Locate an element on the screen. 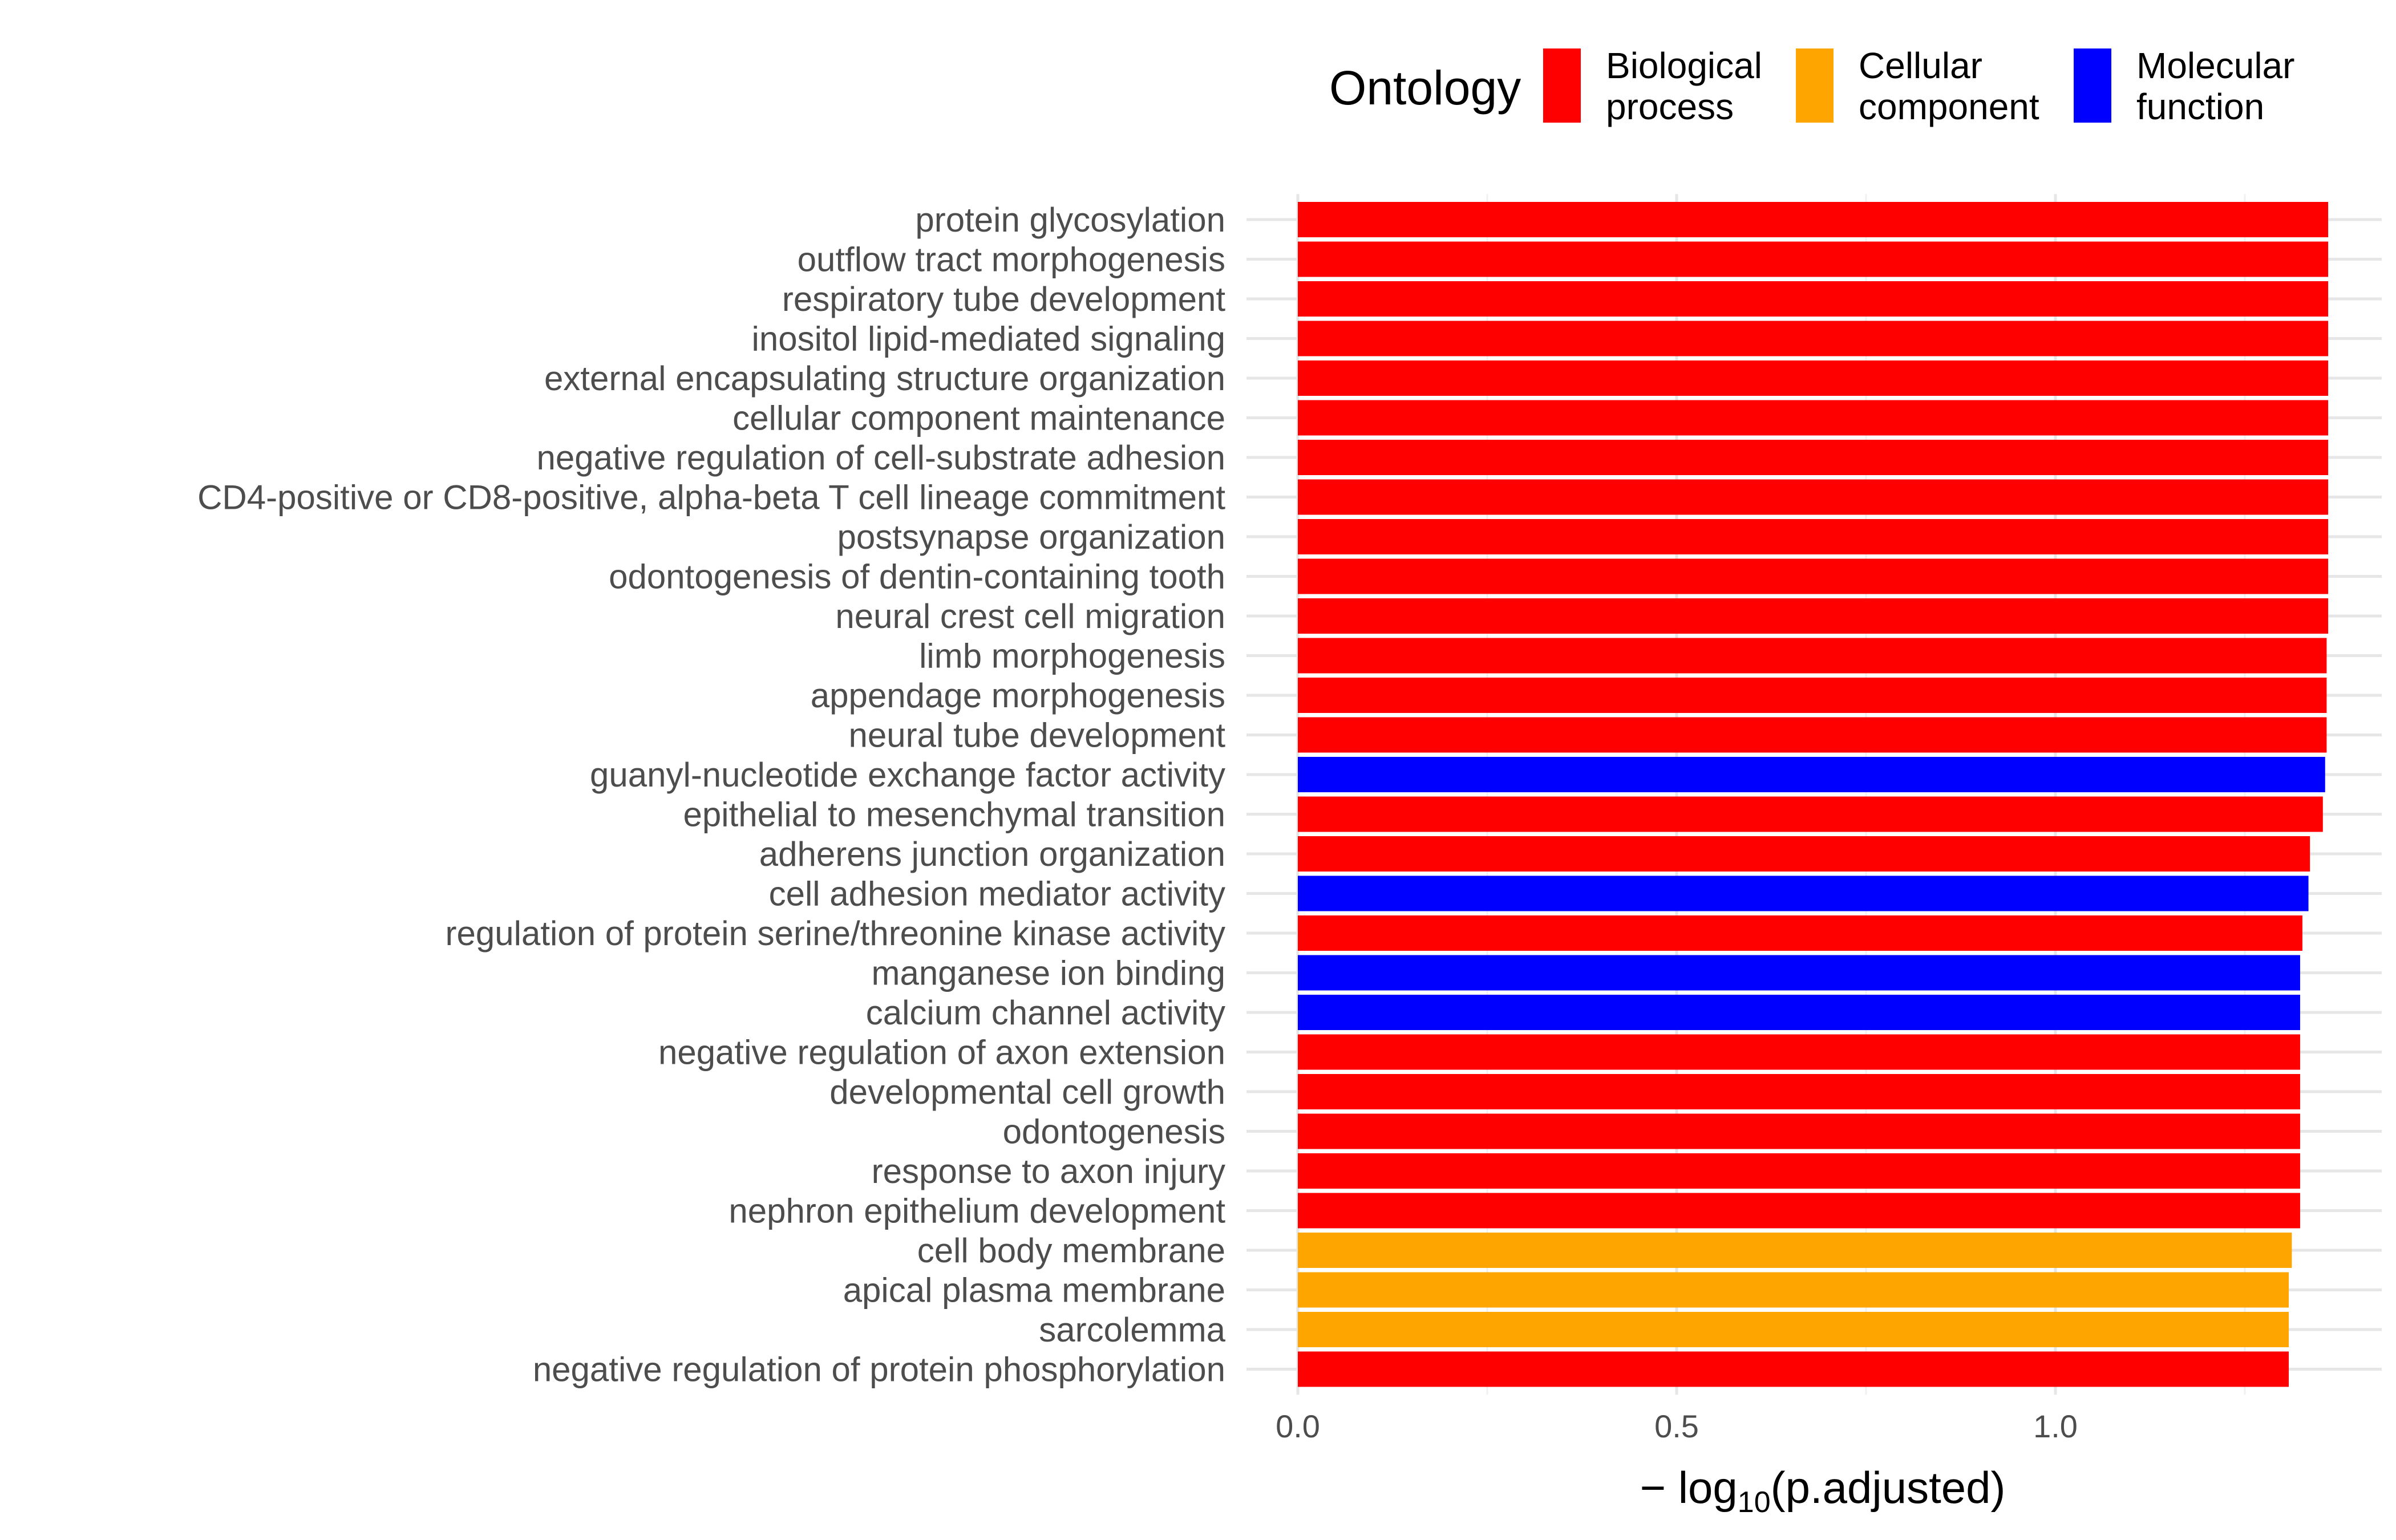 Image resolution: width=2396 pixels, height=1540 pixels. category-label: nephron epithelium development is located at coordinates (976, 1211).